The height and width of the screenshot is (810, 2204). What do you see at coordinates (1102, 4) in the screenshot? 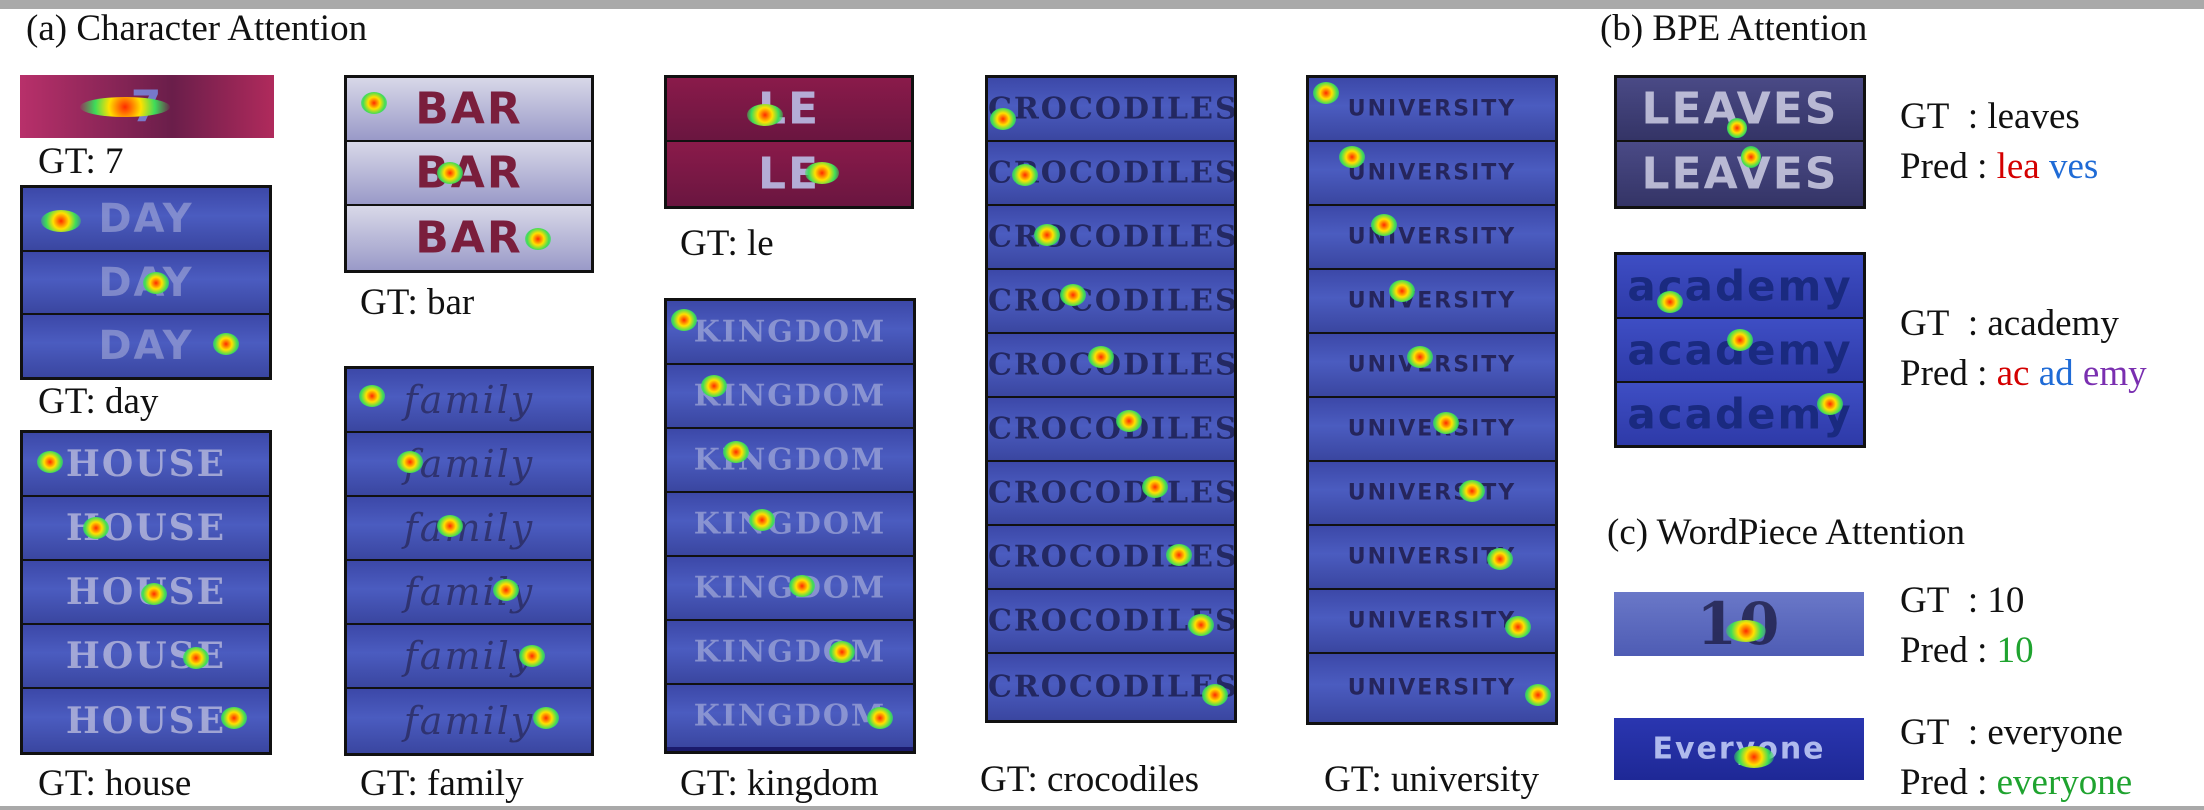
I see `top-border` at bounding box center [1102, 4].